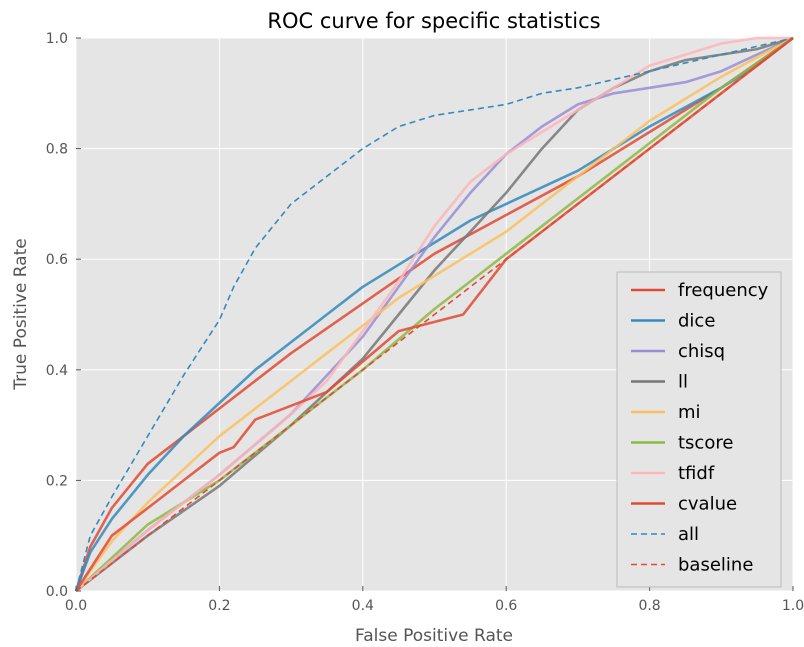 The width and height of the screenshot is (804, 647). What do you see at coordinates (696, 473) in the screenshot?
I see `legend-label-tfidf: tfidf` at bounding box center [696, 473].